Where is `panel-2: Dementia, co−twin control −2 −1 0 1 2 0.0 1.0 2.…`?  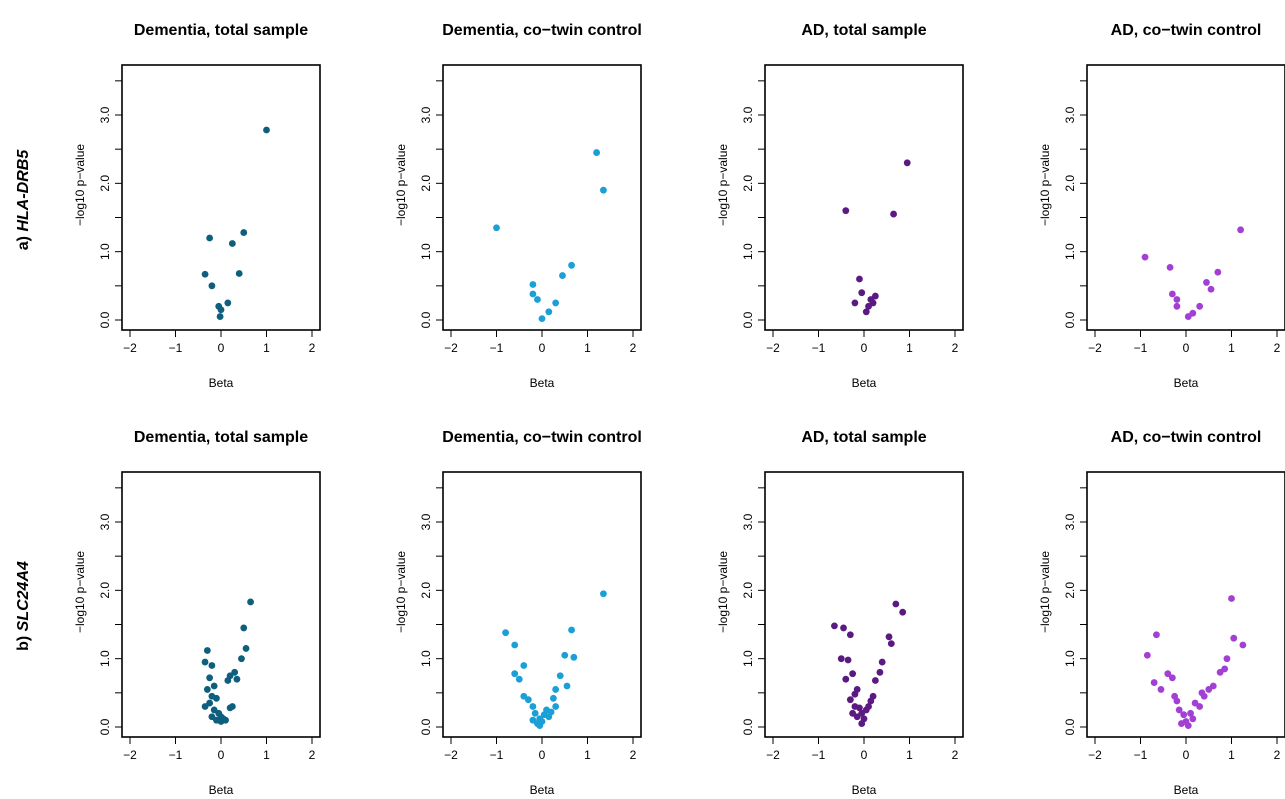
panel-2: Dementia, co−twin control −2 −1 0 1 2 0.0 1.0 2.… is located at coordinates (518, 206).